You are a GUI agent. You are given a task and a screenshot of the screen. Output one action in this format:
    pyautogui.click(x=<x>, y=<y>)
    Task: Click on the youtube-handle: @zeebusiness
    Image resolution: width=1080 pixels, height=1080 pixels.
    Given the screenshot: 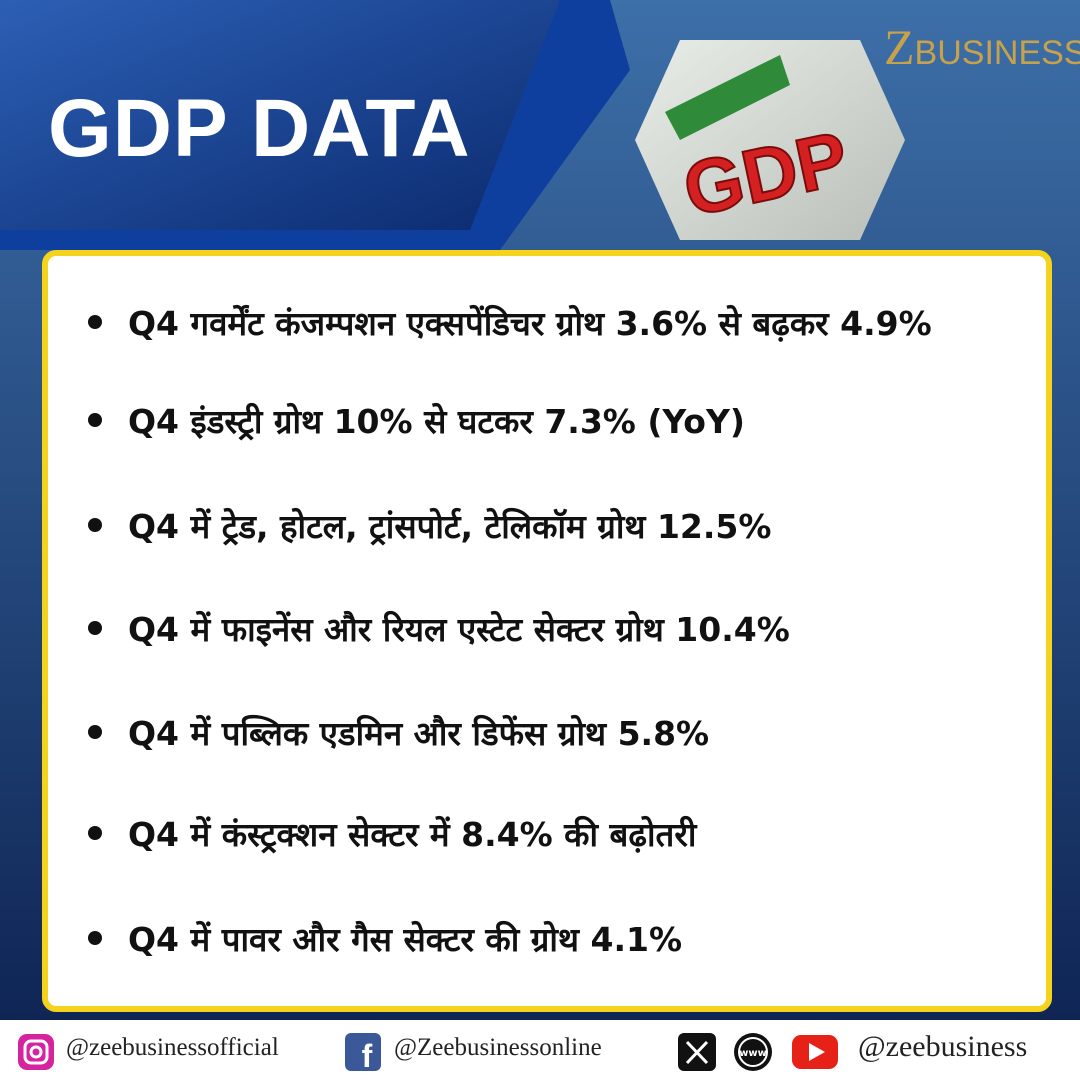 What is the action you would take?
    pyautogui.click(x=943, y=1046)
    